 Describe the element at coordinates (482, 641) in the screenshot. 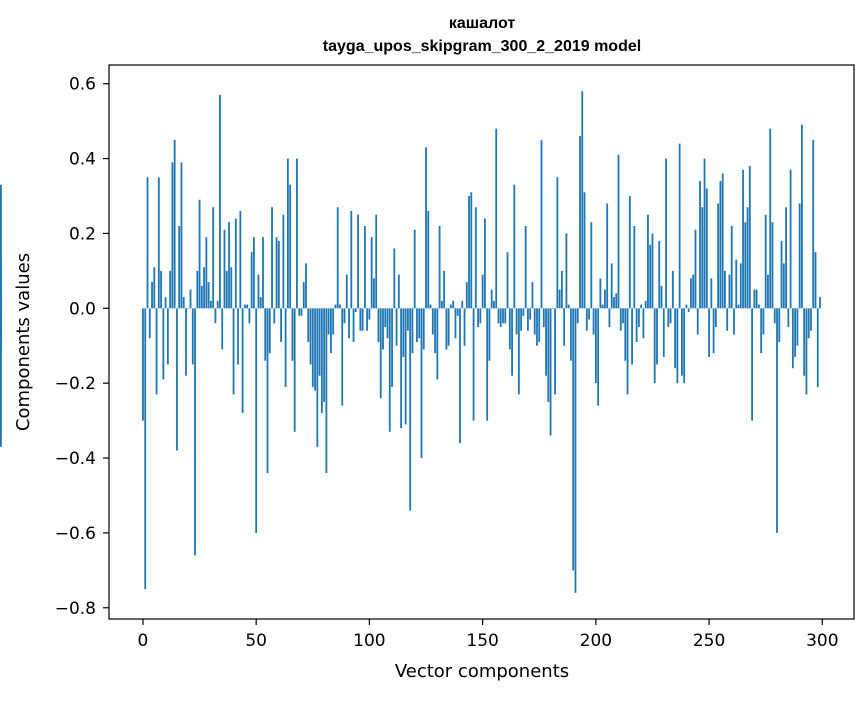

I see `x-tick-label: 150` at that location.